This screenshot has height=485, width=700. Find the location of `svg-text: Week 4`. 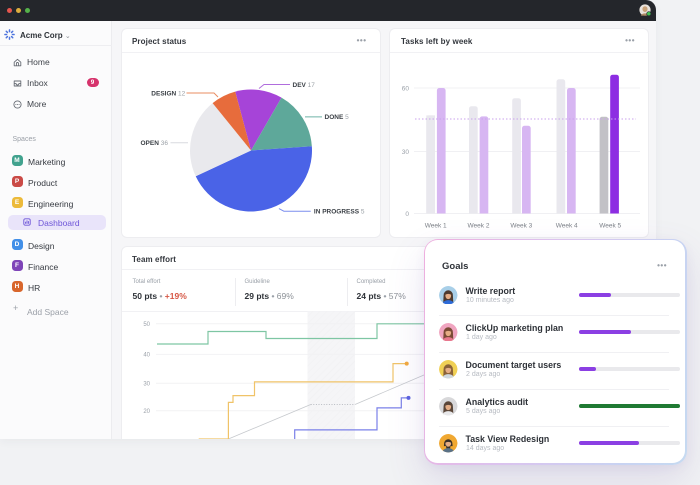

svg-text: Week 4 is located at coordinates (567, 225).